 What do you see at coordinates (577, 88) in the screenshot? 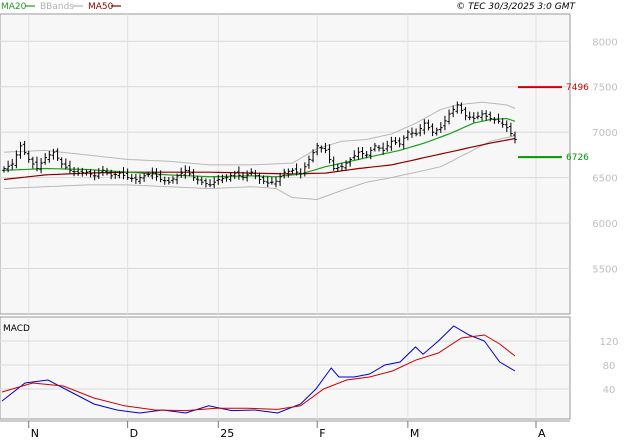
I see `level-label: 7496` at bounding box center [577, 88].